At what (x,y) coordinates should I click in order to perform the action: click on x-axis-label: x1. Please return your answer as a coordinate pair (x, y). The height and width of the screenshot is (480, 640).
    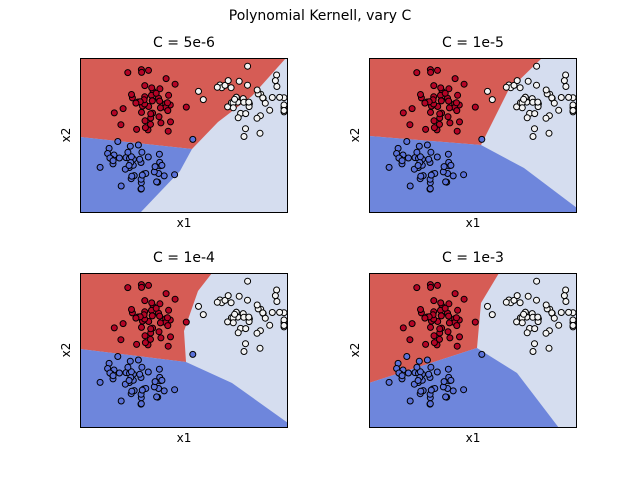
    Looking at the image, I should click on (184, 438).